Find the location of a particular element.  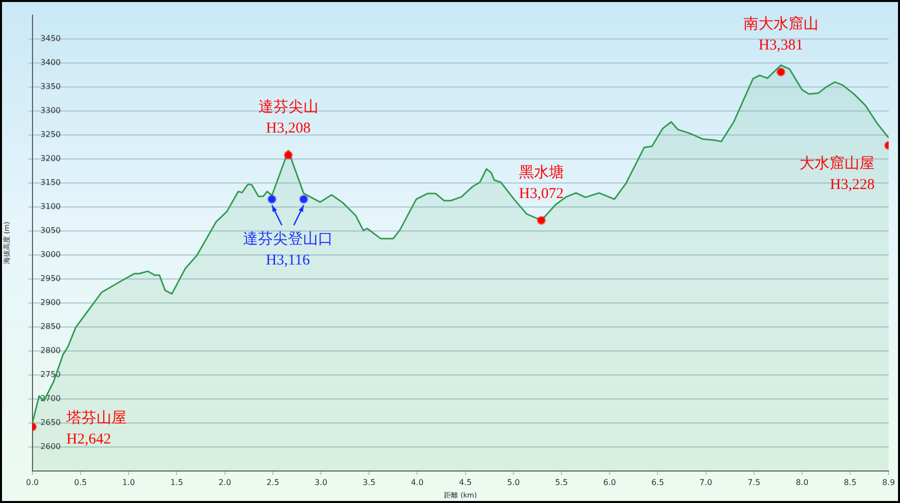

y-tick-label: 3400 is located at coordinates (50, 62).